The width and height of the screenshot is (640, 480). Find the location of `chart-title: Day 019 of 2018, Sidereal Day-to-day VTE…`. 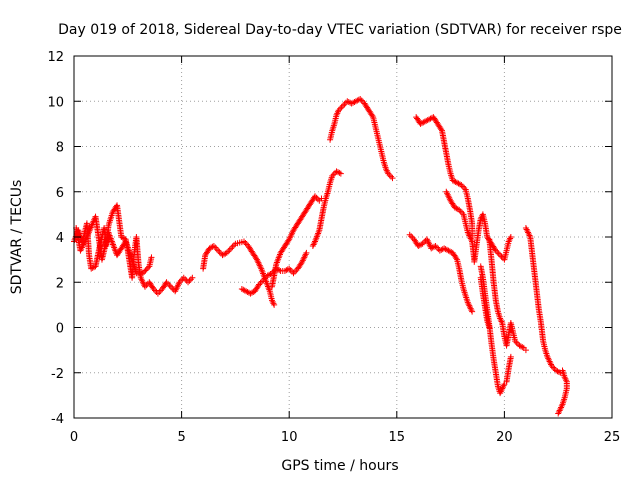

chart-title: Day 019 of 2018, Sidereal Day-to-day VTE… is located at coordinates (340, 30).